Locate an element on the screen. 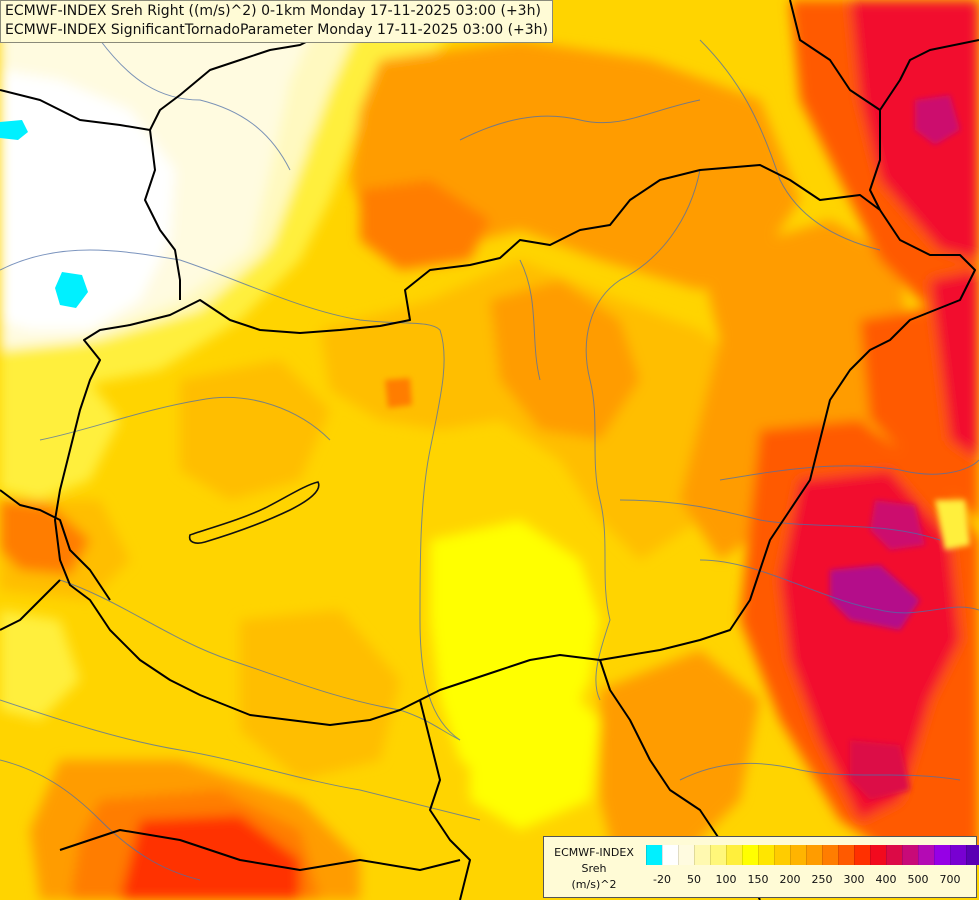 This screenshot has width=979, height=900. field-magenta-se1 is located at coordinates (897, 525).